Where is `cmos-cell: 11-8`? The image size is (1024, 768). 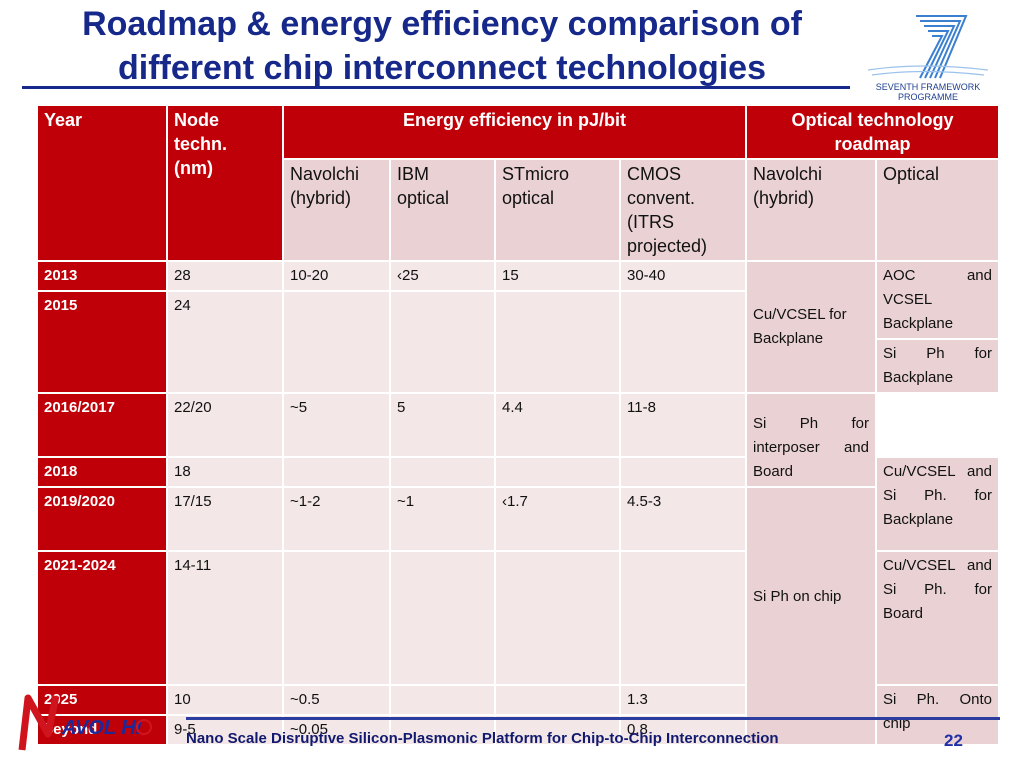
cmos-cell: 11-8 is located at coordinates (683, 425).